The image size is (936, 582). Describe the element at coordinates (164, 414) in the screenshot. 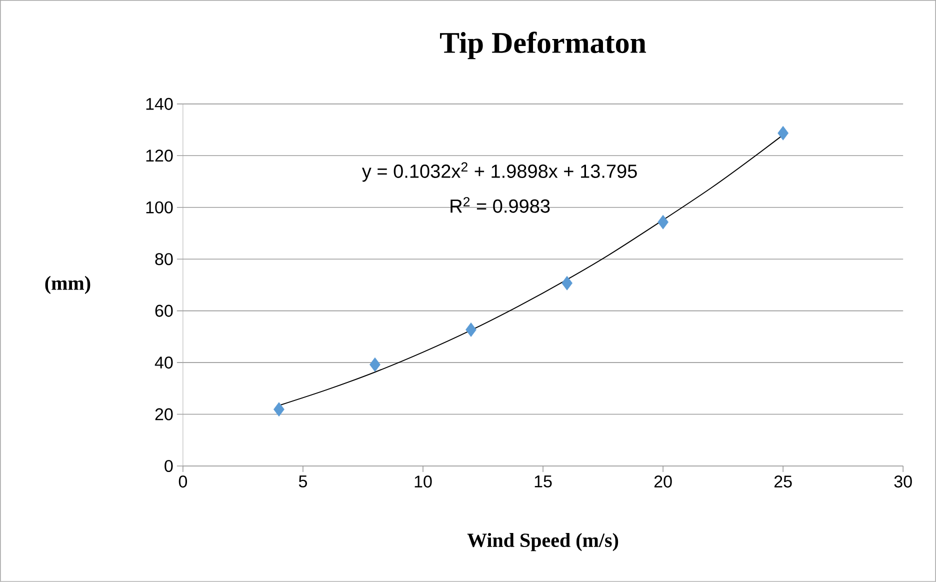

I see `y-tick-label: 20` at that location.